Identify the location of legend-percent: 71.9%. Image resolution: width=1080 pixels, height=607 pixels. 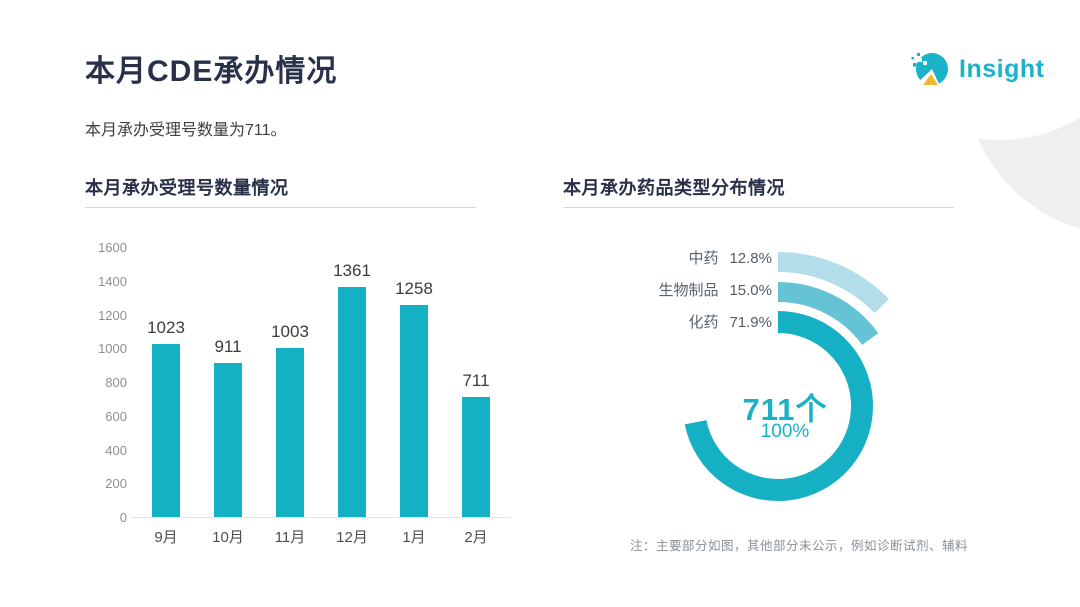
(750, 322).